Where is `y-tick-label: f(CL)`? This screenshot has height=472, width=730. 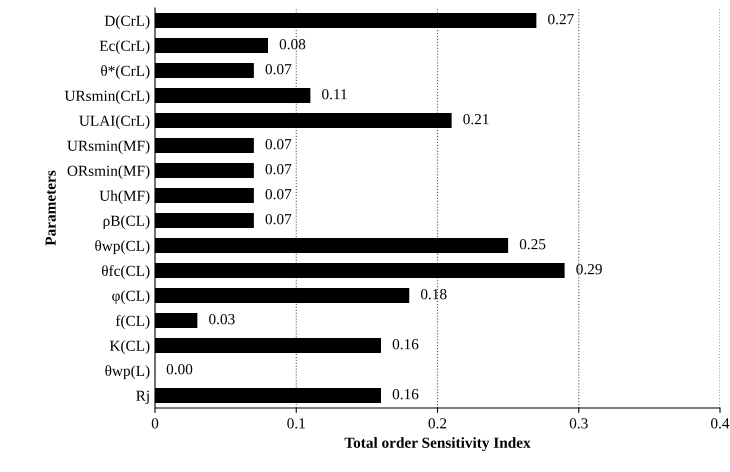
y-tick-label: f(CL) is located at coordinates (133, 322).